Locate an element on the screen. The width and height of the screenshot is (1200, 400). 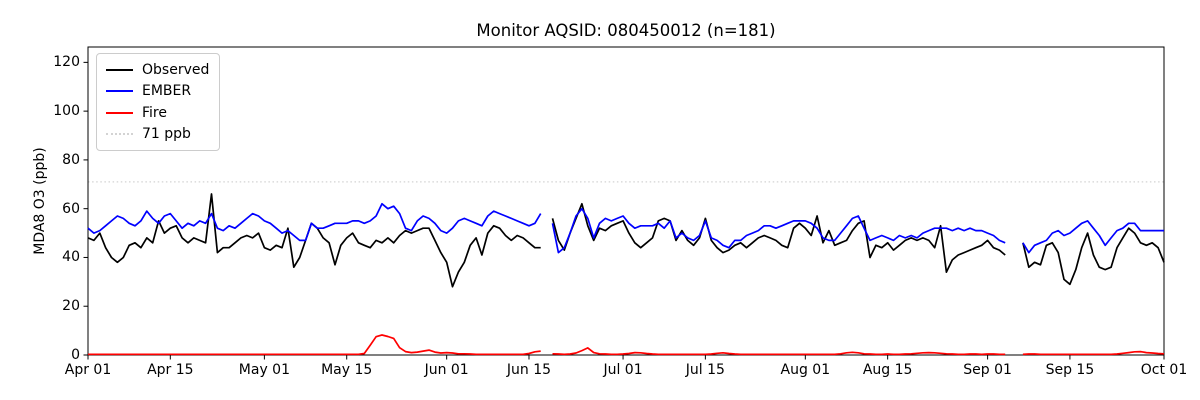
legend-item-label: 71 ppb is located at coordinates (166, 134).